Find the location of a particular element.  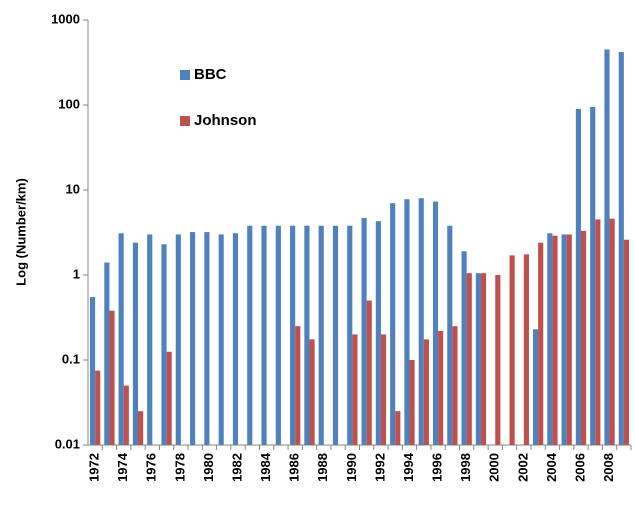

legend-label: Johnson is located at coordinates (225, 120).